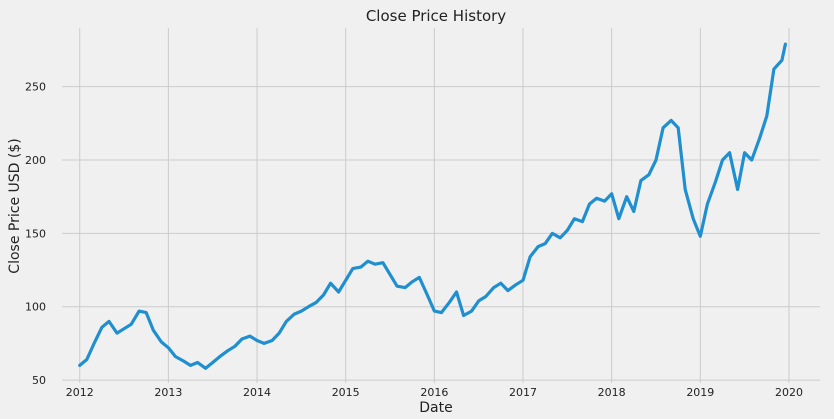 This screenshot has height=419, width=834. Describe the element at coordinates (700, 392) in the screenshot. I see `x-tick-label: 2019` at that location.